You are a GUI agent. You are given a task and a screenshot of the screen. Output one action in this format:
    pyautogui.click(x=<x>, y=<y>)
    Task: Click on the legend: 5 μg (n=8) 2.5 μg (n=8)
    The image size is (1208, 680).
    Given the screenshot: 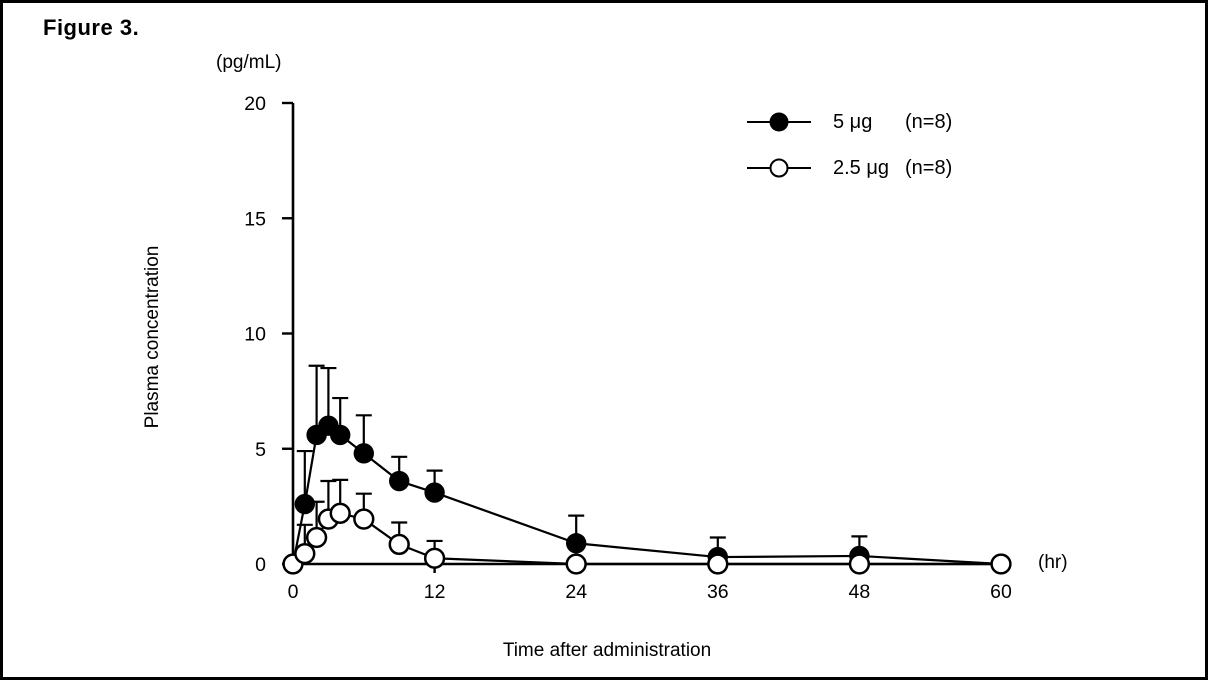 What is the action you would take?
    pyautogui.click(x=849, y=145)
    